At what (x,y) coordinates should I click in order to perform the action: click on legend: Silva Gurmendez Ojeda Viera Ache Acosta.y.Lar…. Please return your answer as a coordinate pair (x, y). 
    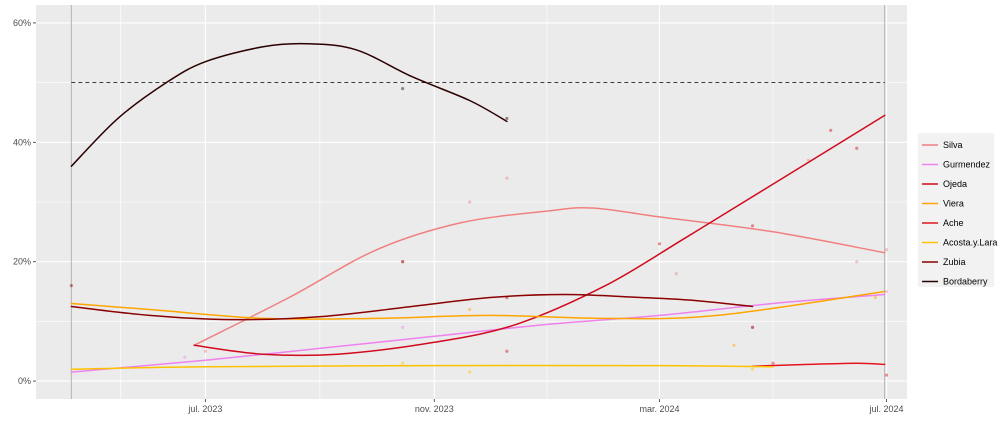
    Looking at the image, I should click on (957, 210).